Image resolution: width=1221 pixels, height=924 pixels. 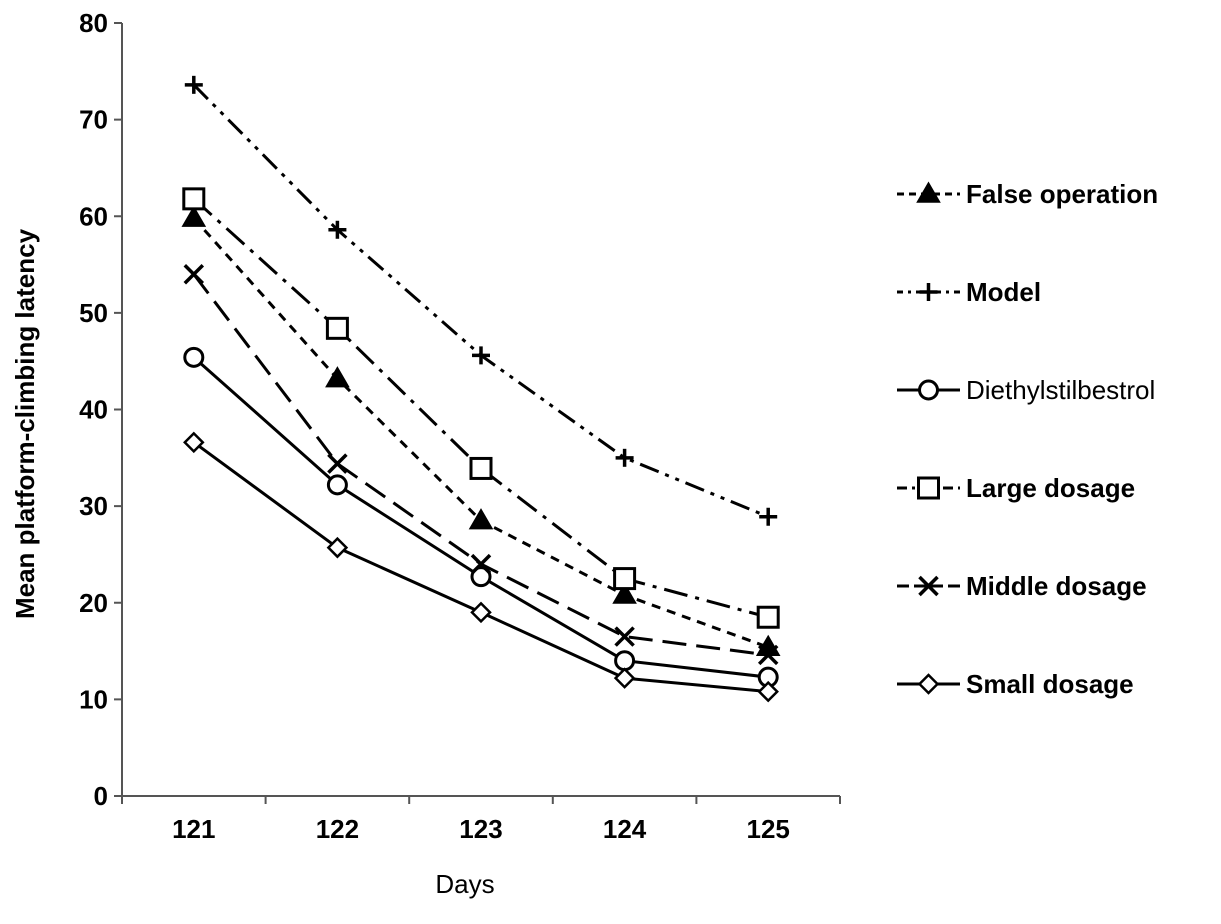 I want to click on y-tick-label: 70, so click(x=93, y=120).